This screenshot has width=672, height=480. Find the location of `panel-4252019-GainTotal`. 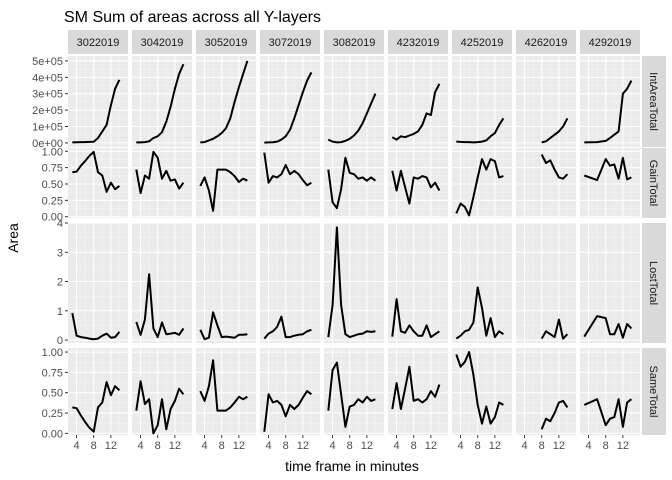

panel-4252019-GainTotal is located at coordinates (482, 183).